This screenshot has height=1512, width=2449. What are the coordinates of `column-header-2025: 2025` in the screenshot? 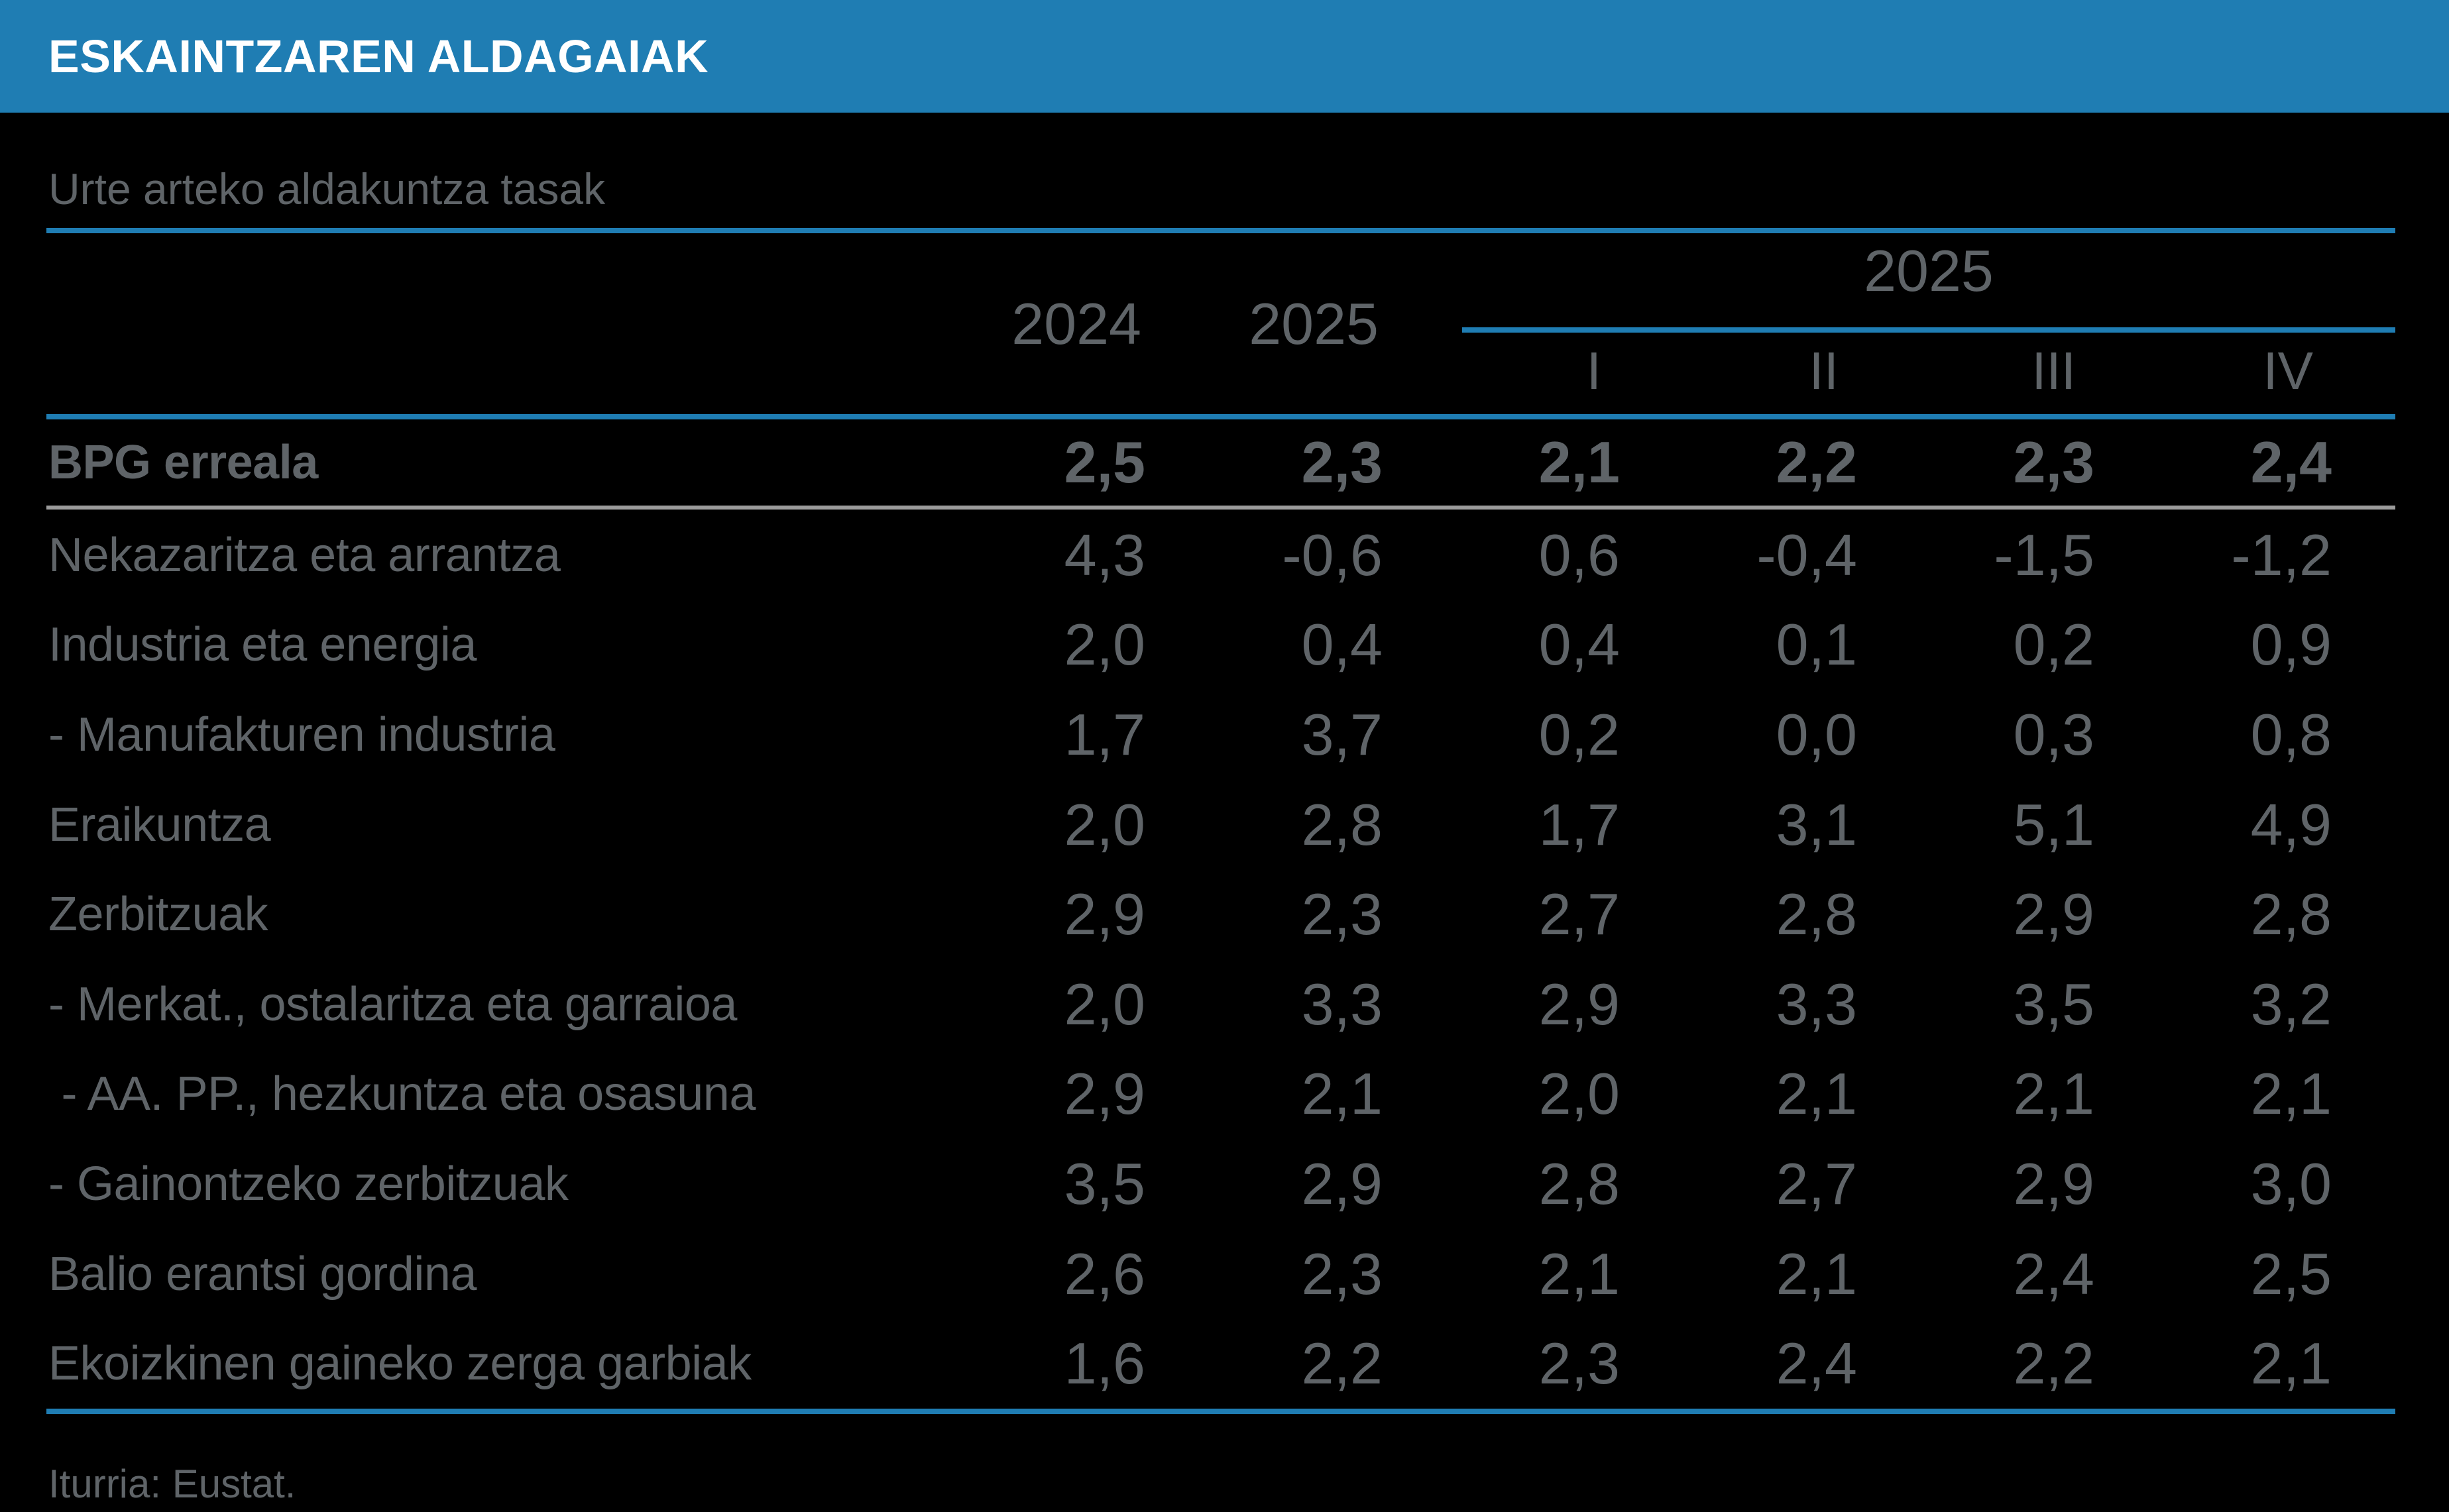 It's located at (1314, 323).